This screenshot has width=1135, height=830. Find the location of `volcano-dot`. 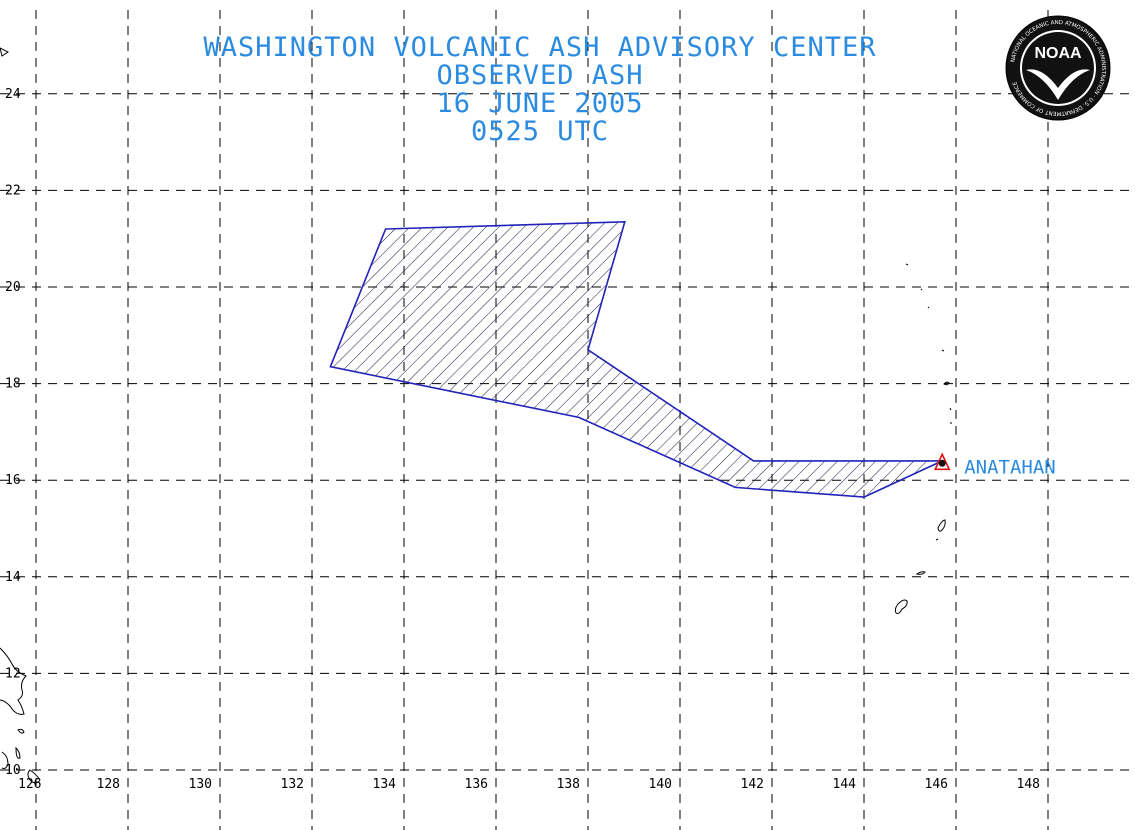

volcano-dot is located at coordinates (942, 463).